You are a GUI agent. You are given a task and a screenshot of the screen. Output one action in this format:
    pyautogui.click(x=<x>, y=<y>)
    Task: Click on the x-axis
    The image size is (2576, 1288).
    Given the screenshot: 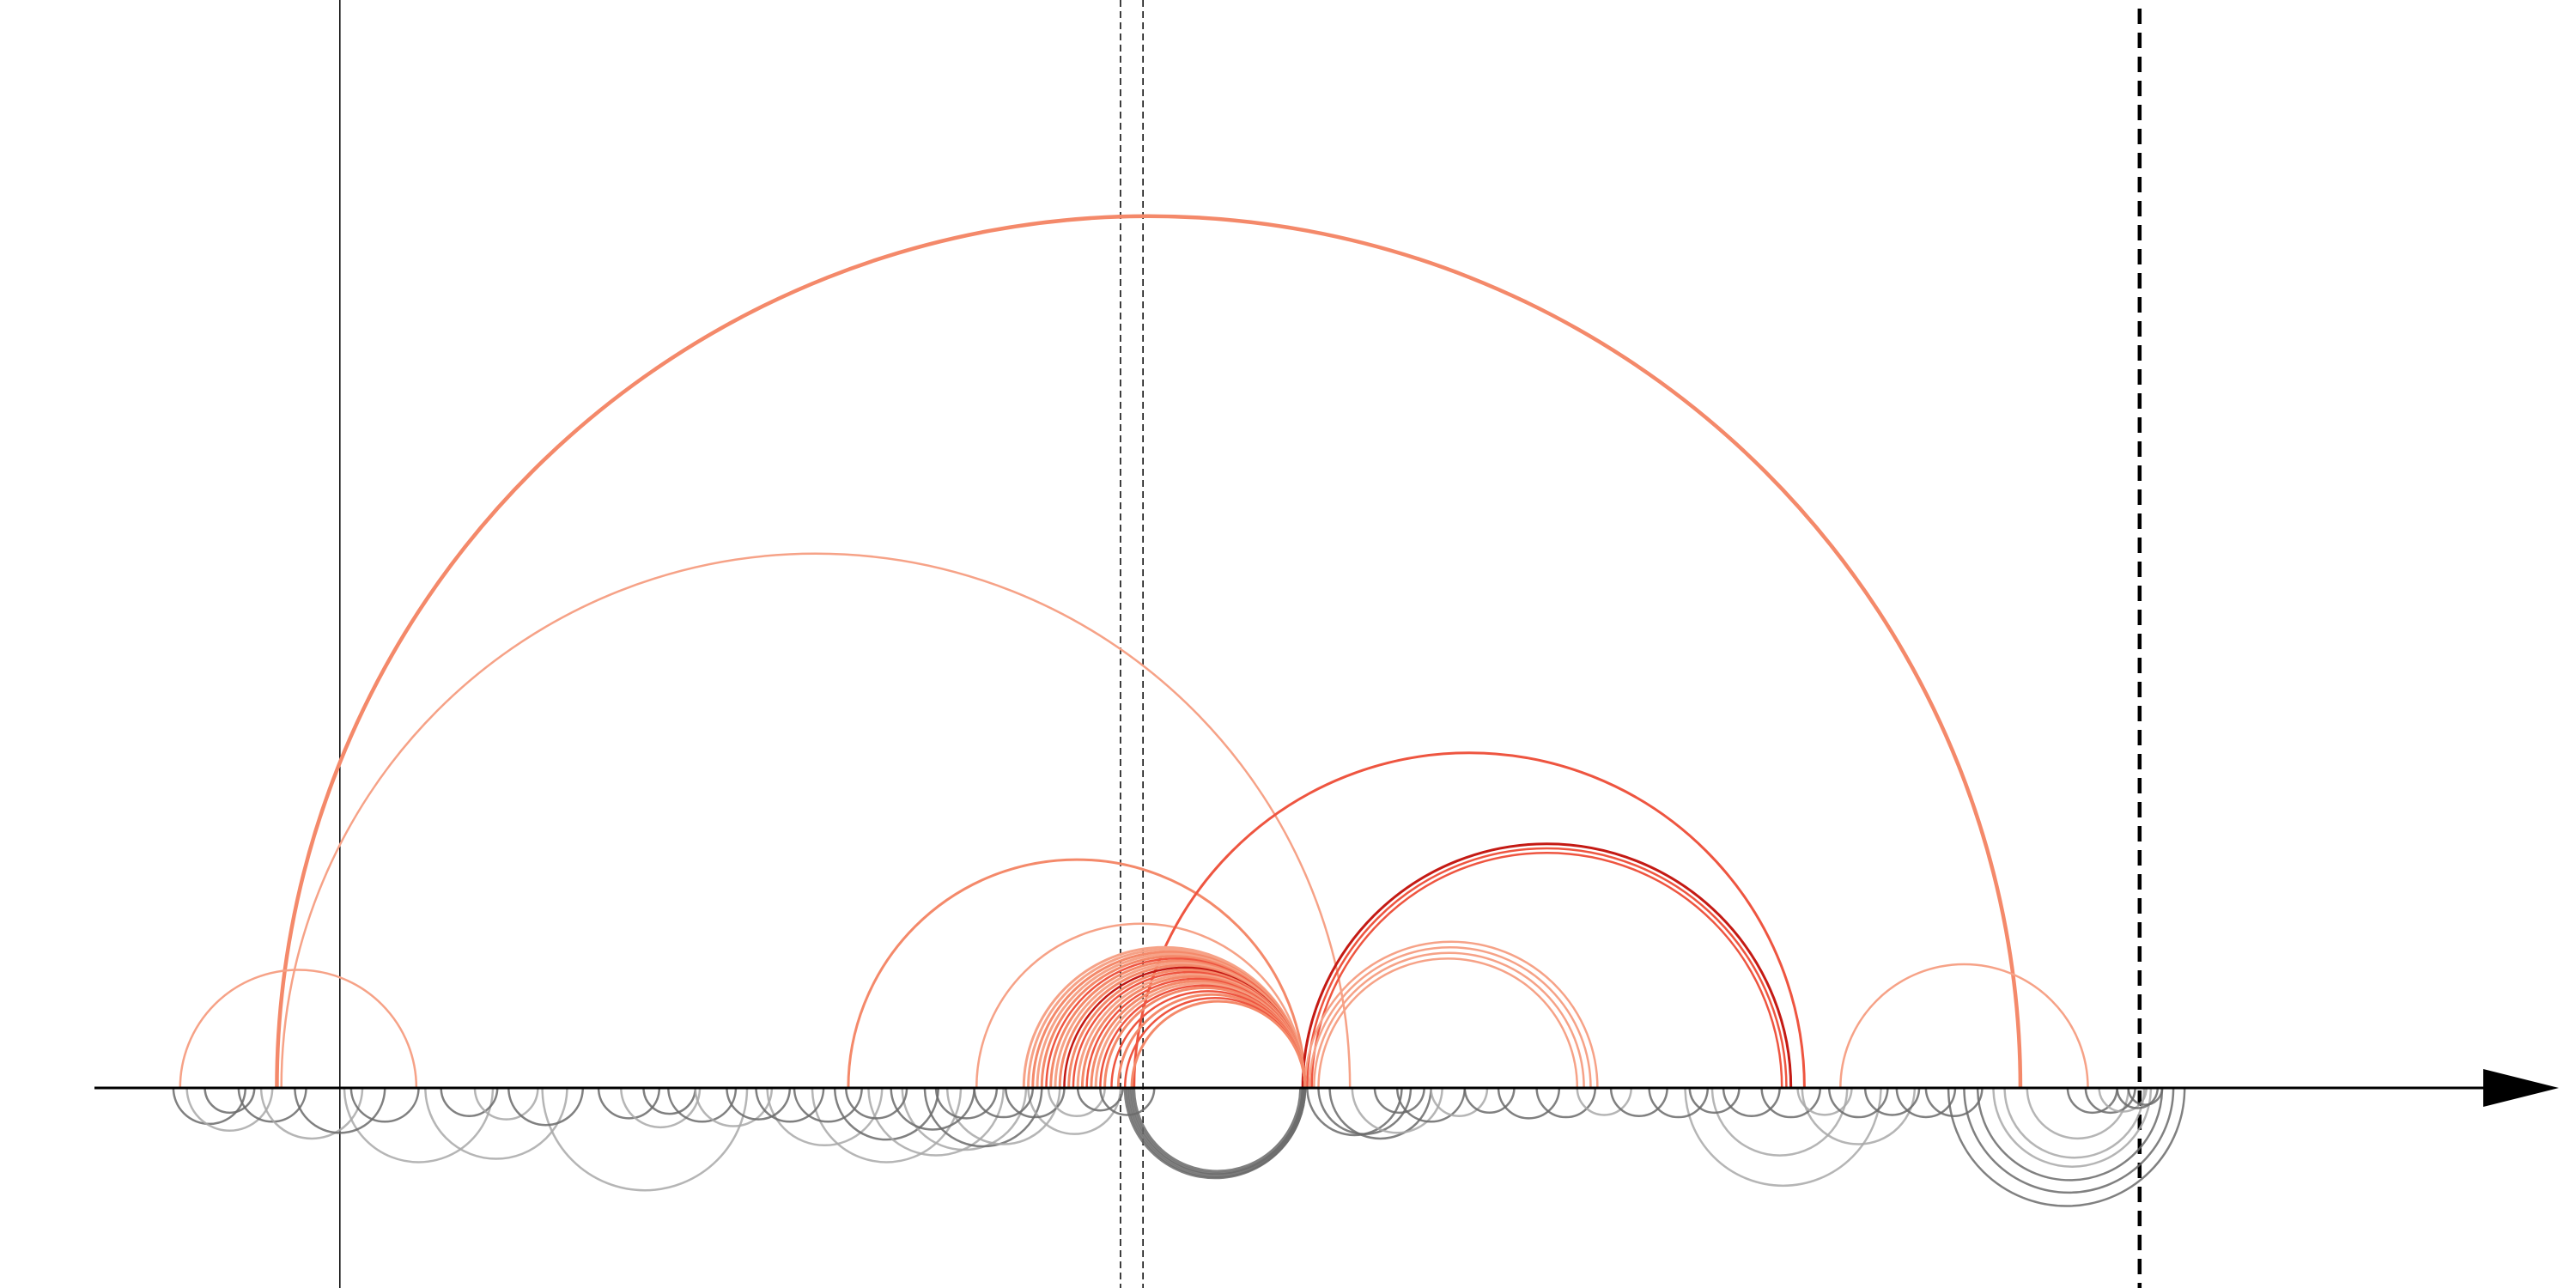 What is the action you would take?
    pyautogui.click(x=1327, y=1088)
    